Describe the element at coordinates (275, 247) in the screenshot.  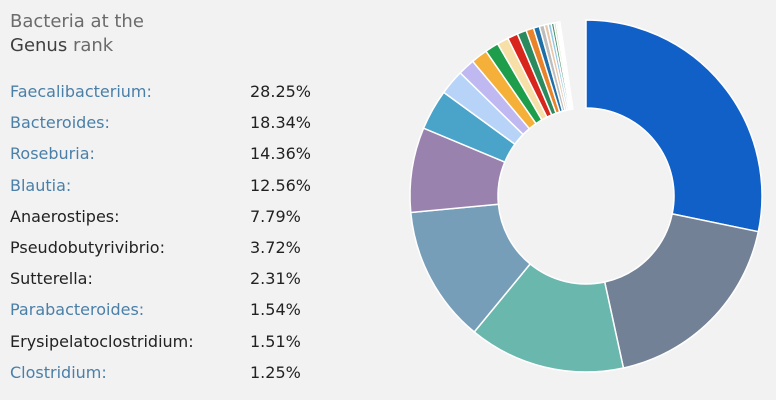
I see `legend-percent: 3.72%` at that location.